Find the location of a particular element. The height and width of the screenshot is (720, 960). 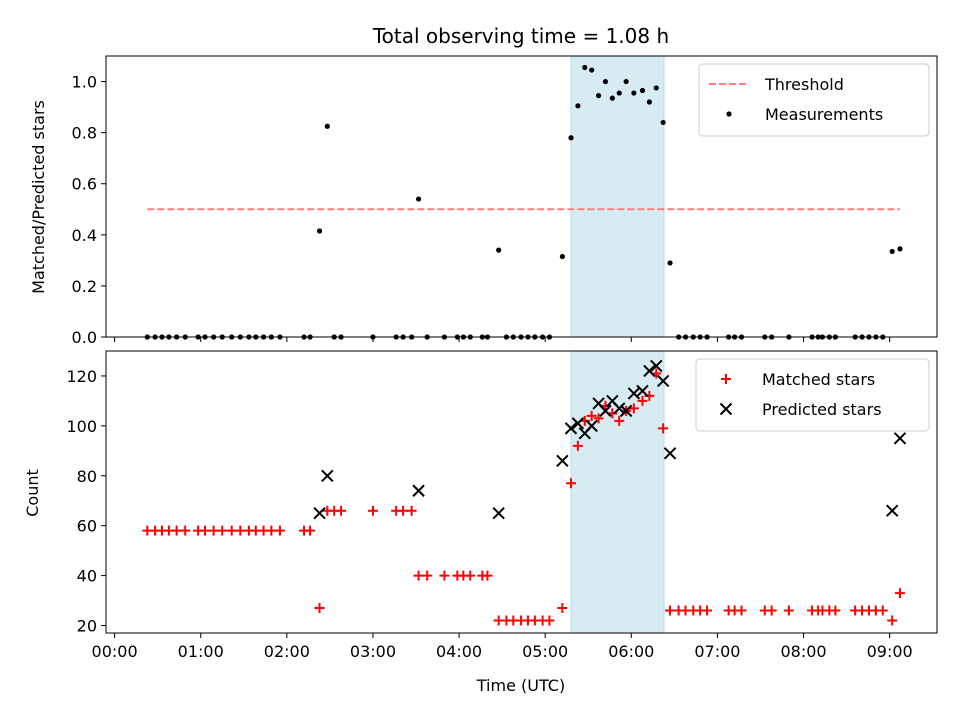

chart-title: Total observing time = 1.08 h is located at coordinates (520, 36).